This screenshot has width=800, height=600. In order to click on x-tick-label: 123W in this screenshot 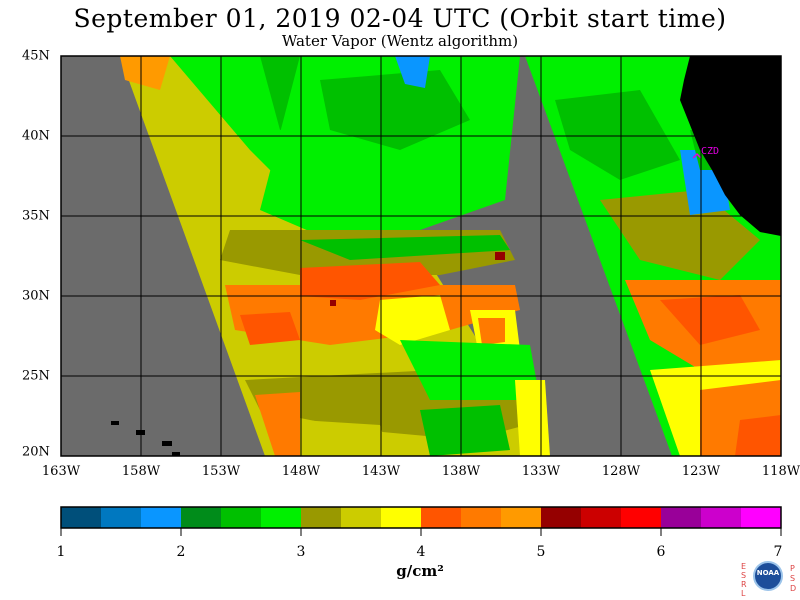, I will do `click(701, 471)`.